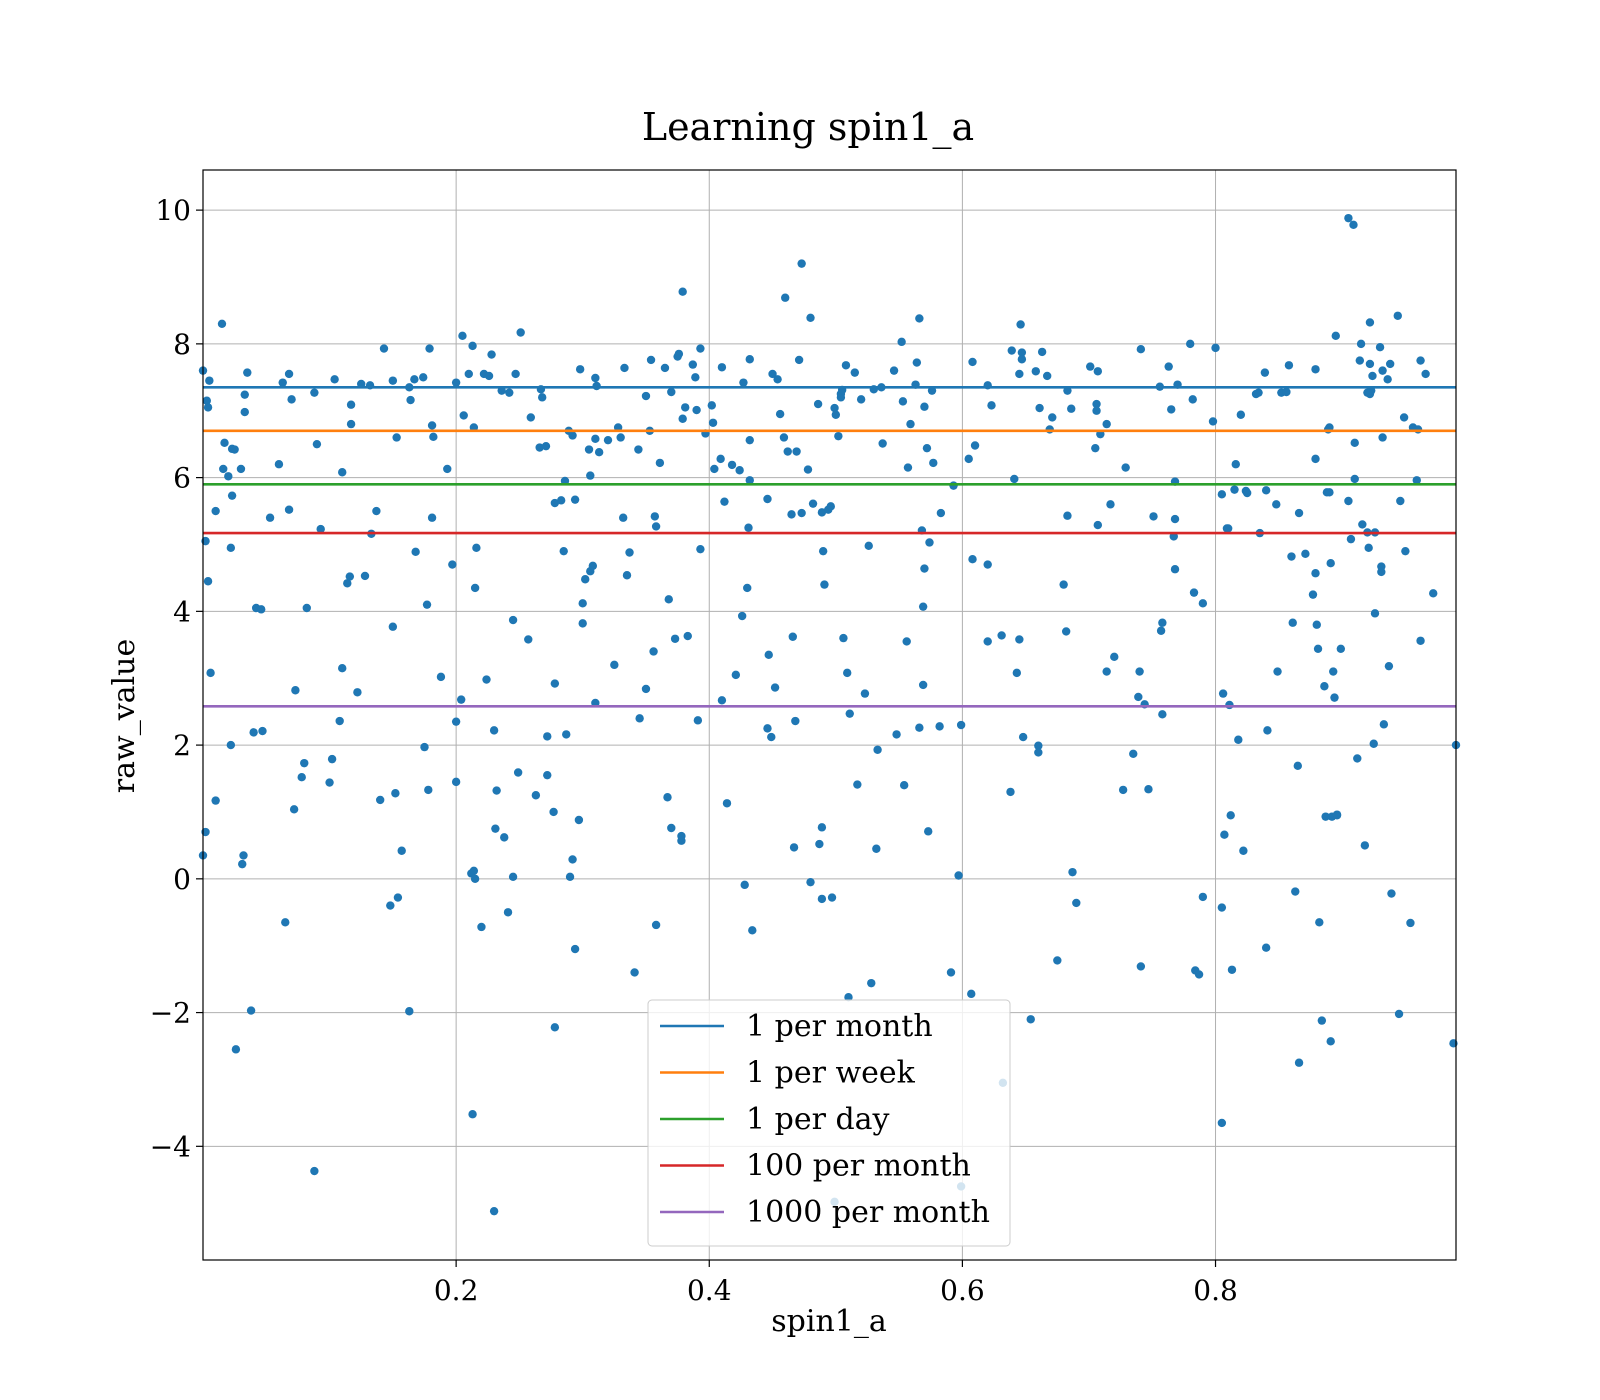 This screenshot has width=1600, height=1400. I want to click on y-tick-label: −2, so click(170, 1013).